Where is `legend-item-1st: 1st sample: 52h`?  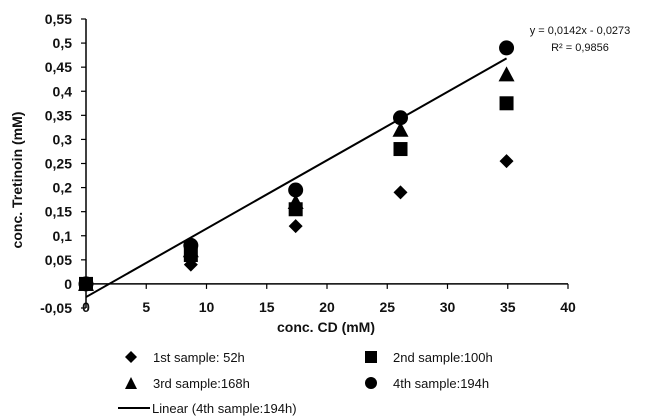
legend-item-1st: 1st sample: 52h is located at coordinates (185, 357).